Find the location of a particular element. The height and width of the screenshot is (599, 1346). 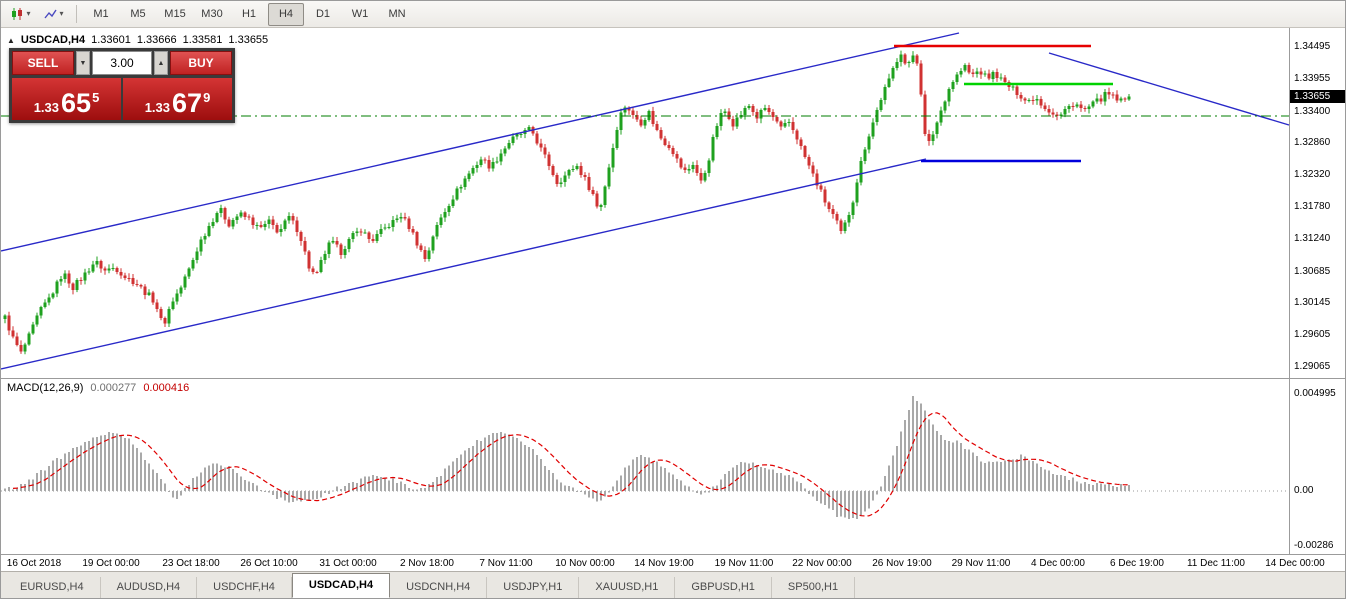

chart-type-dropdown-button: ▾ is located at coordinates (21, 14).